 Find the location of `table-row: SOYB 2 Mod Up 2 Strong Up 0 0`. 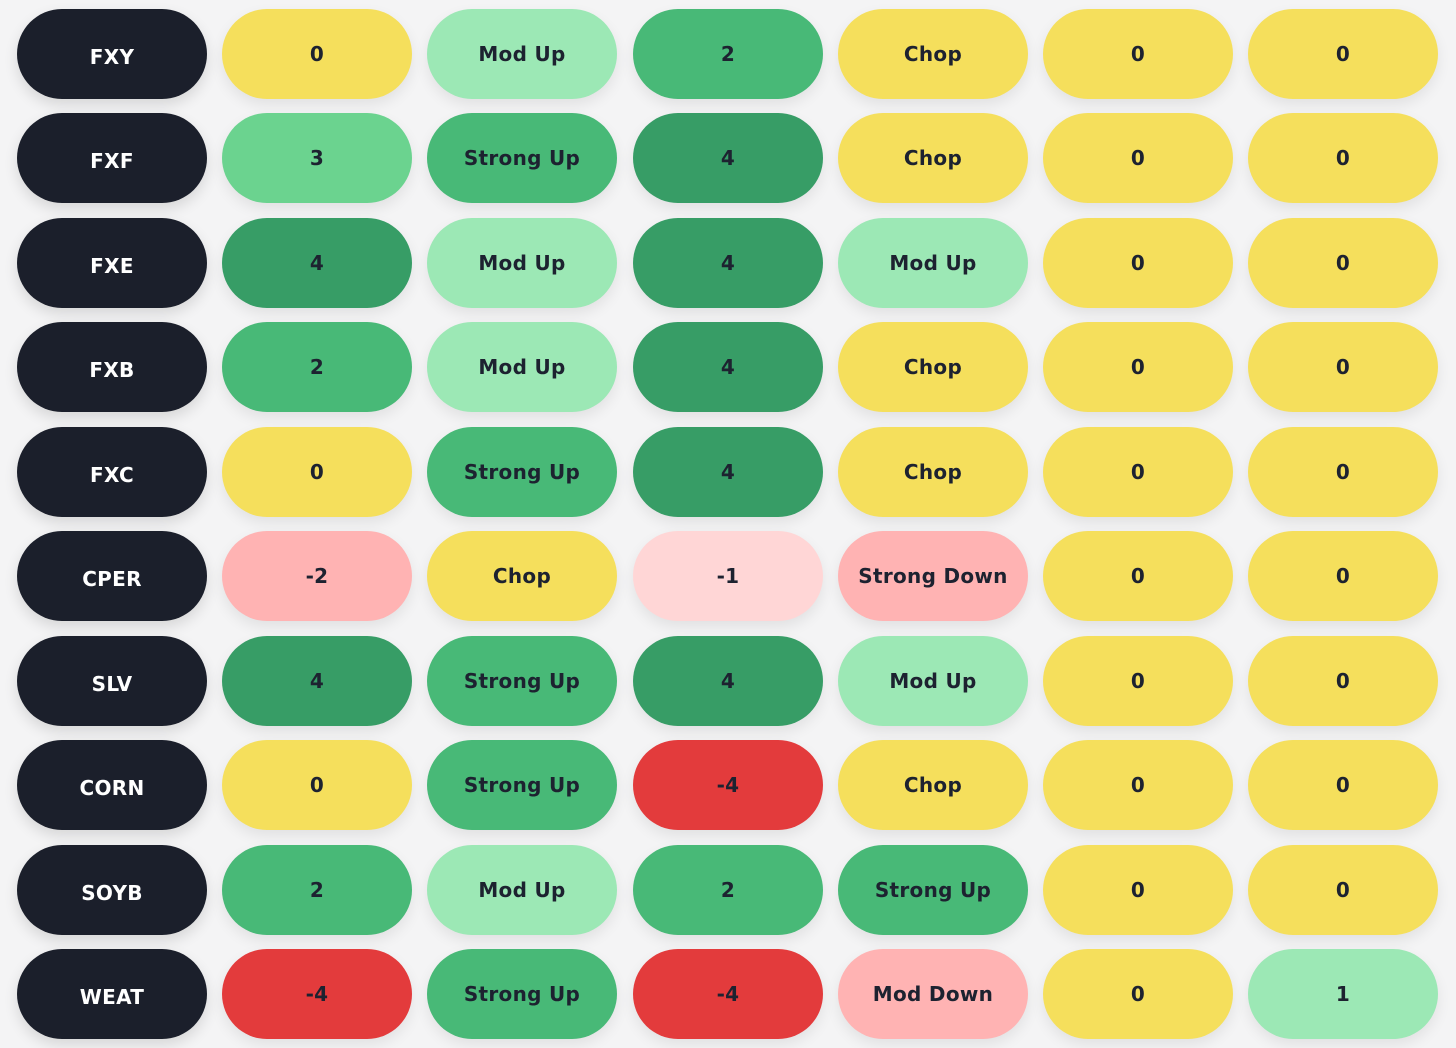

table-row: SOYB 2 Mod Up 2 Strong Up 0 0 is located at coordinates (728, 890).